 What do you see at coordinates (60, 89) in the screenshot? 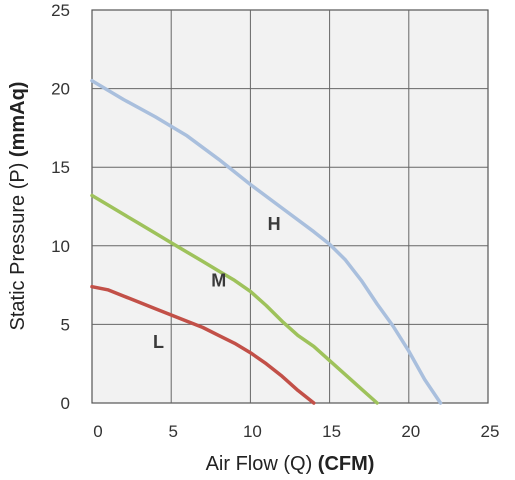
I see `y-tick-label: 20` at bounding box center [60, 89].